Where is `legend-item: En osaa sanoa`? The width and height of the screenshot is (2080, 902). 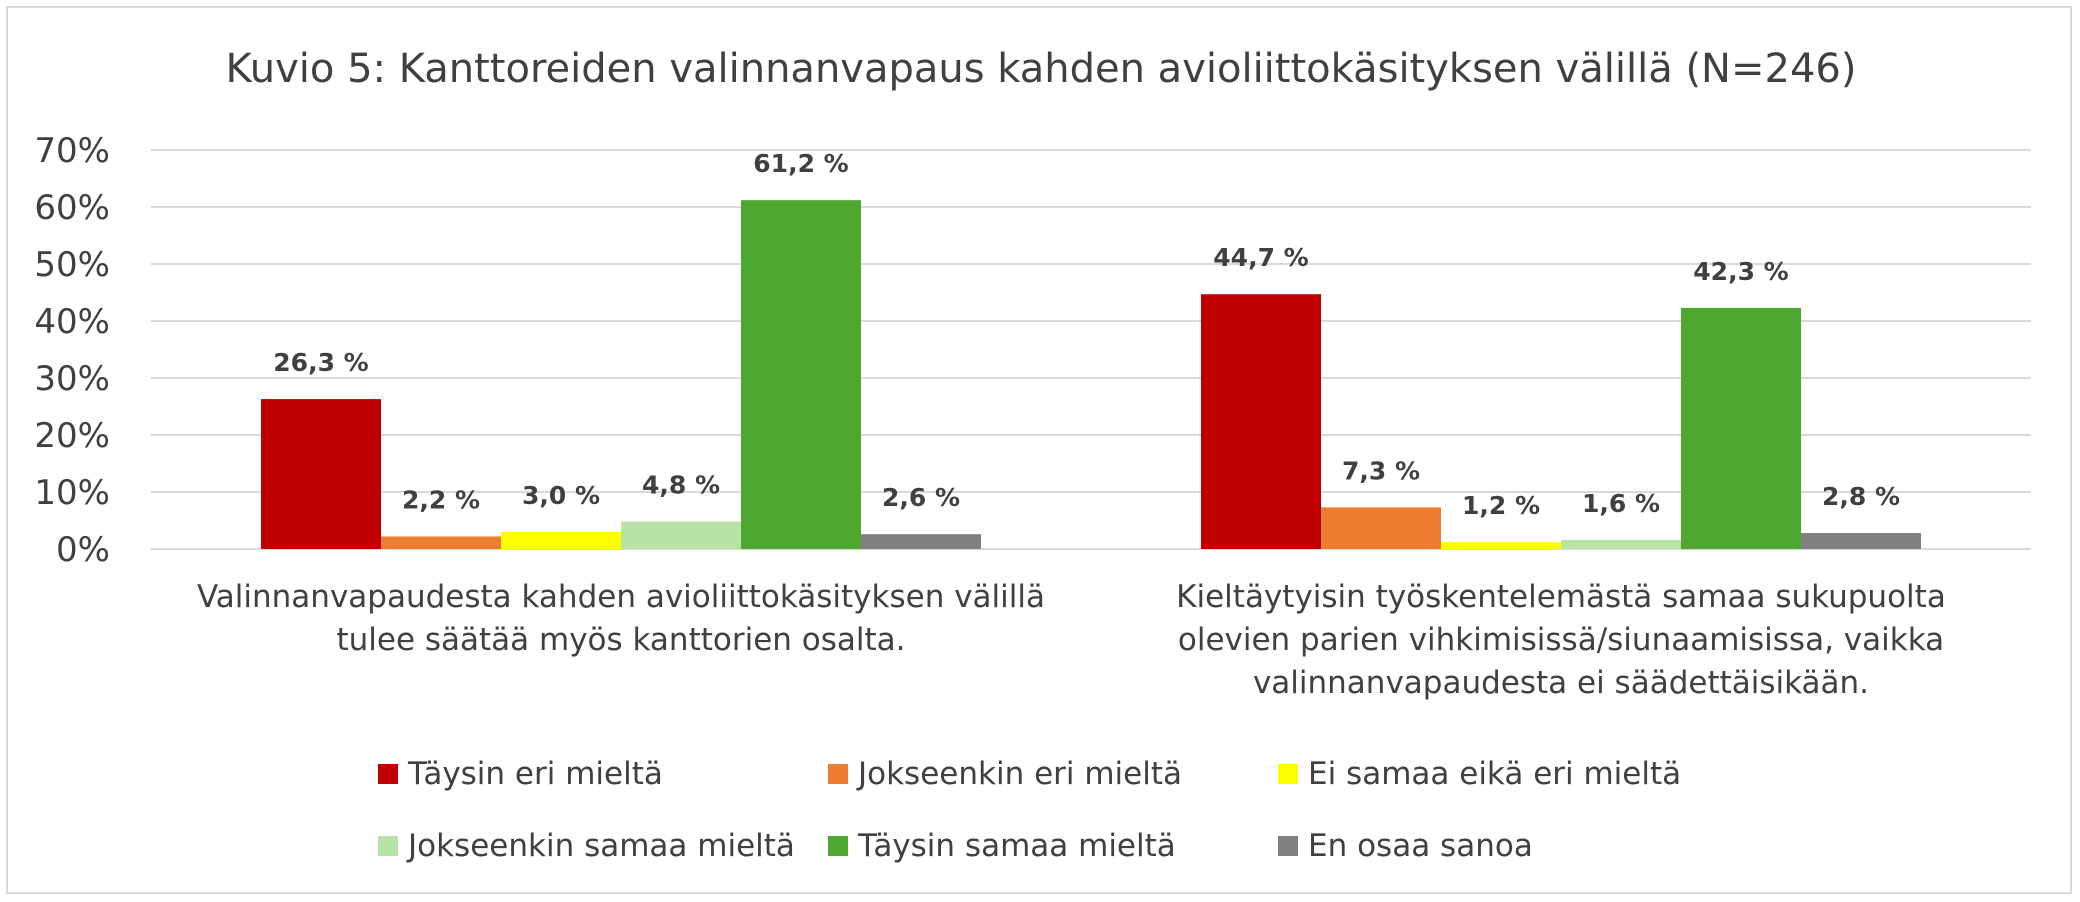
legend-item: En osaa sanoa is located at coordinates (1503, 846).